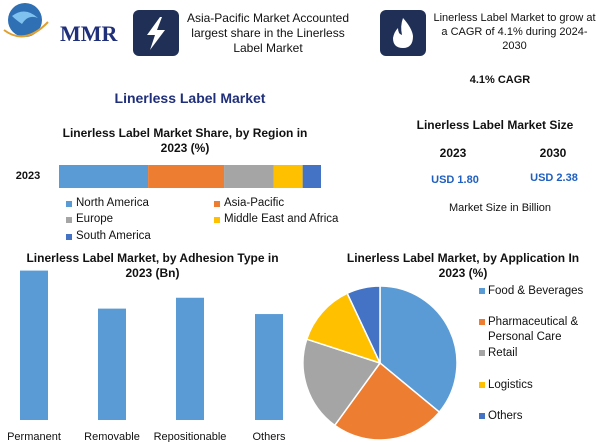 This screenshot has width=605, height=442. What do you see at coordinates (500, 208) in the screenshot?
I see `size-note: Market Size in Billion` at bounding box center [500, 208].